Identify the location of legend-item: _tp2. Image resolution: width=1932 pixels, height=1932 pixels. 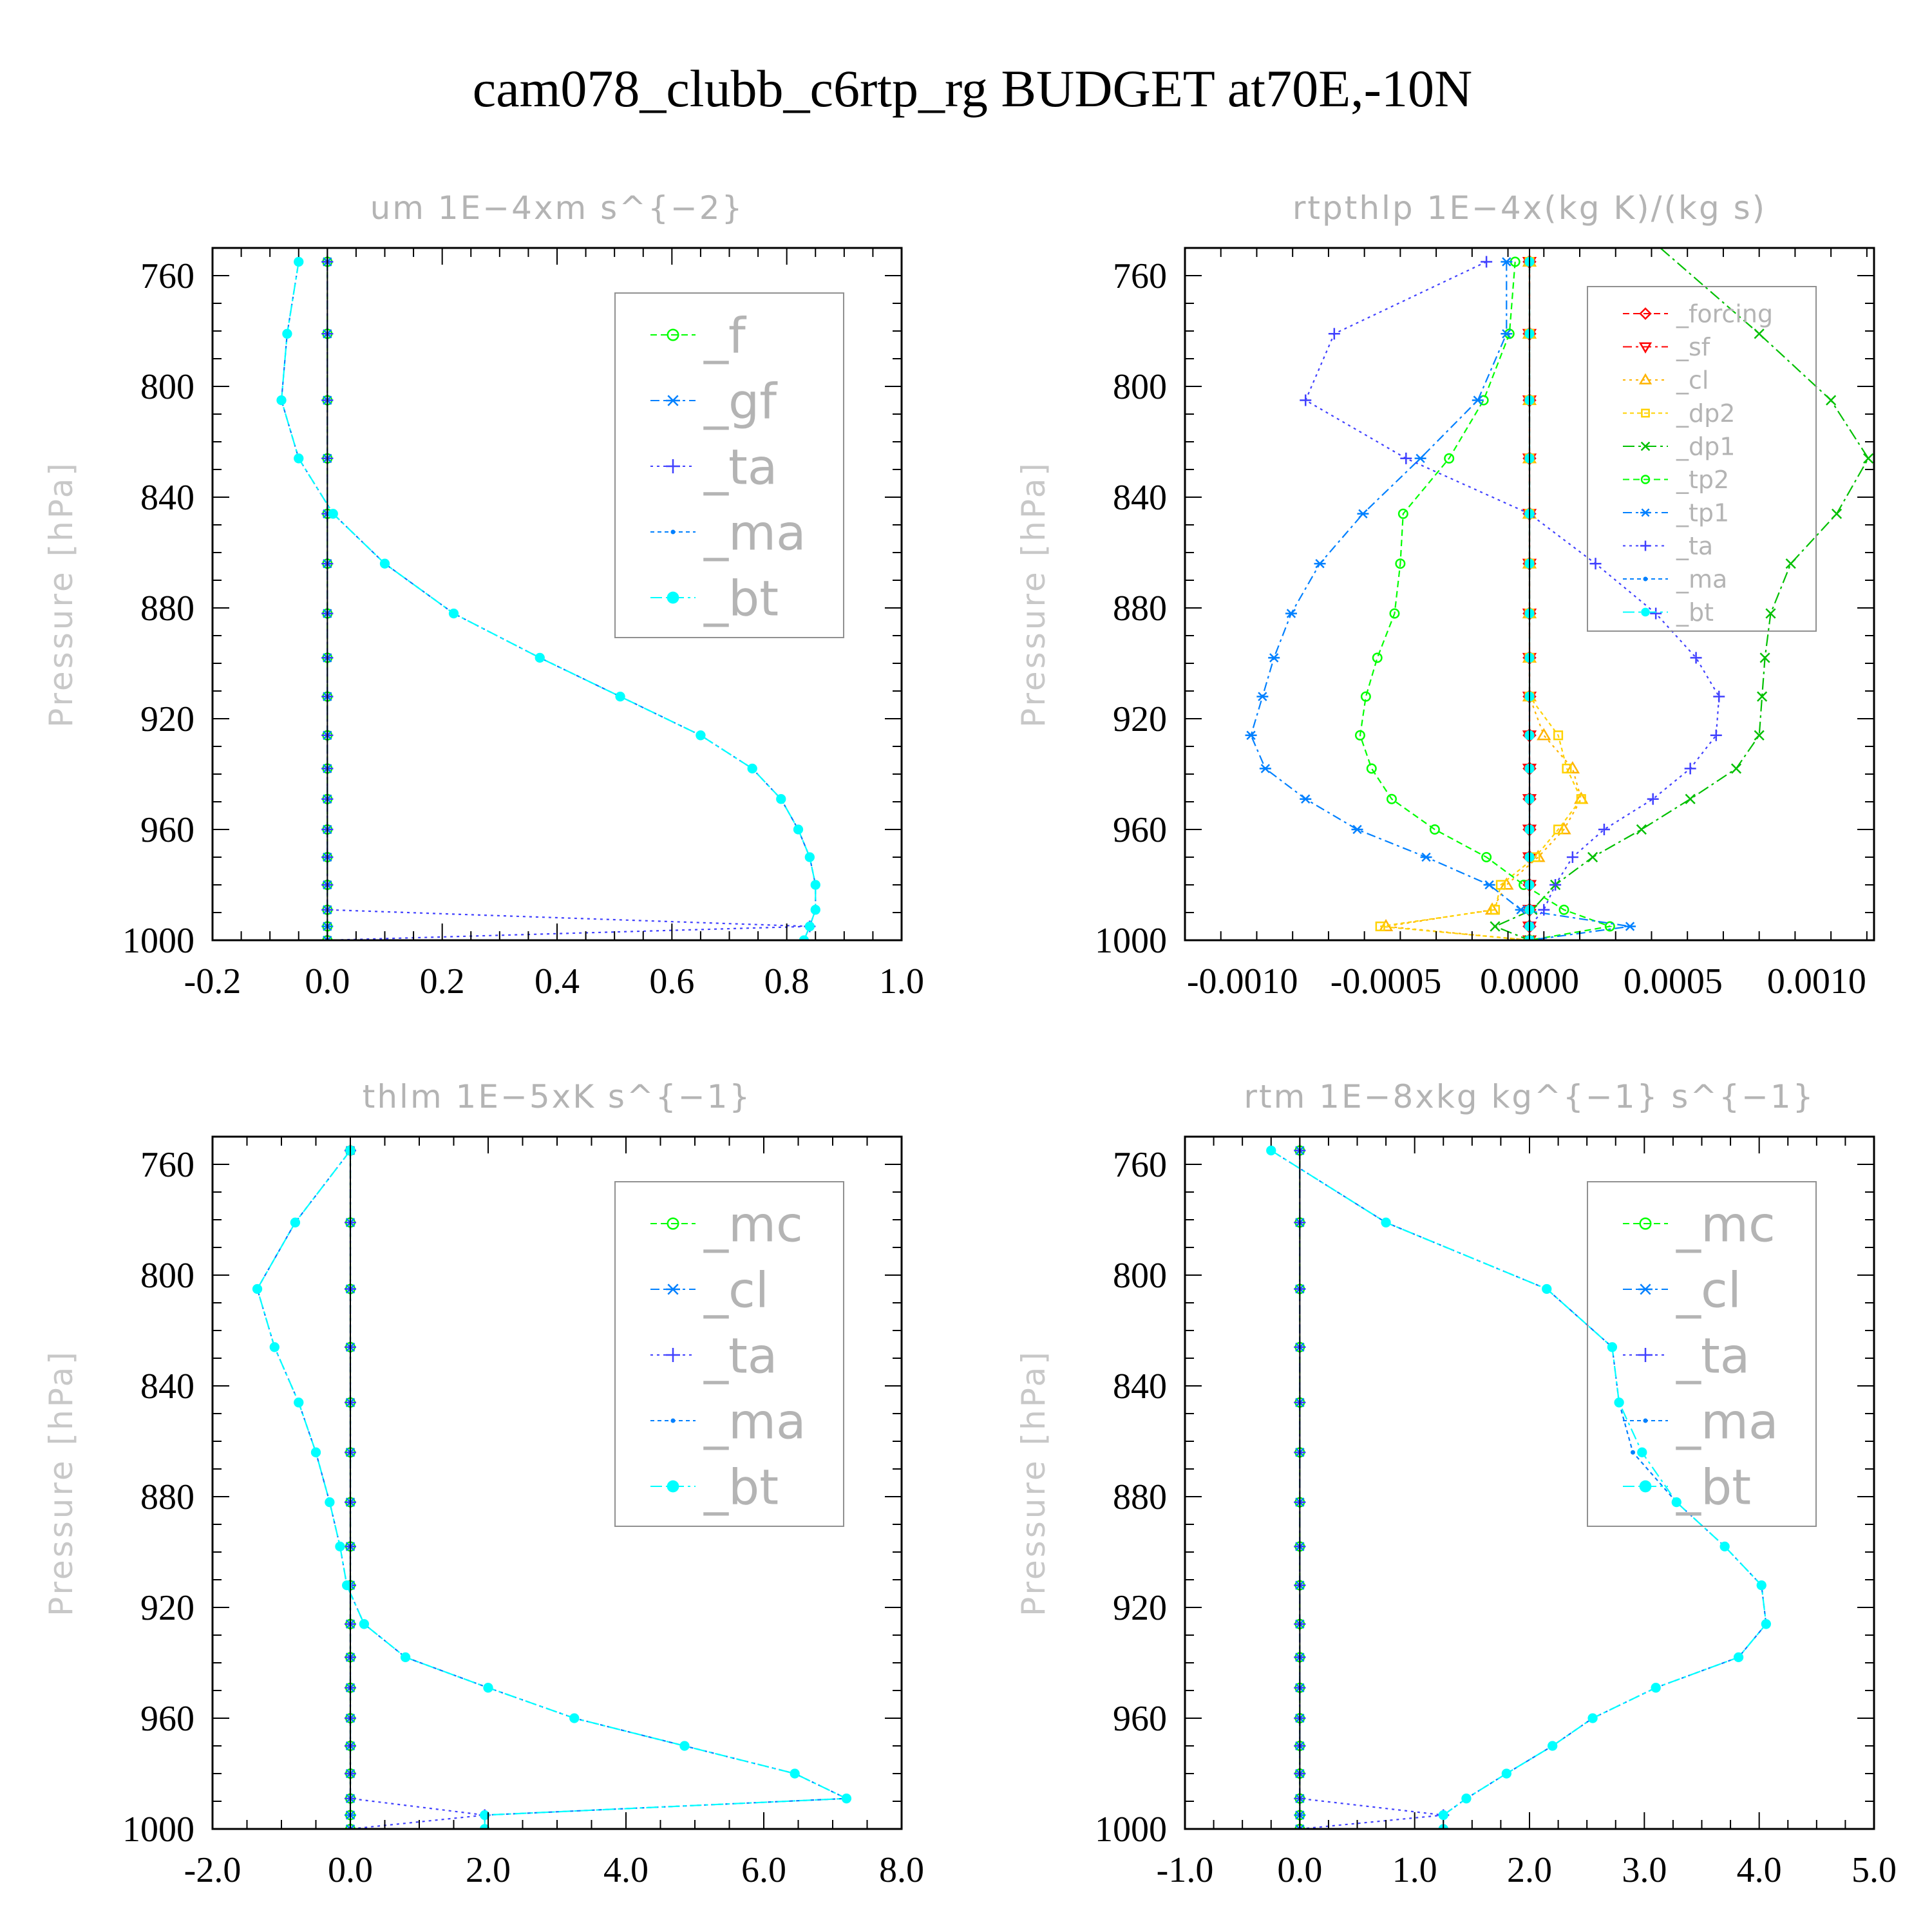
(1676, 480).